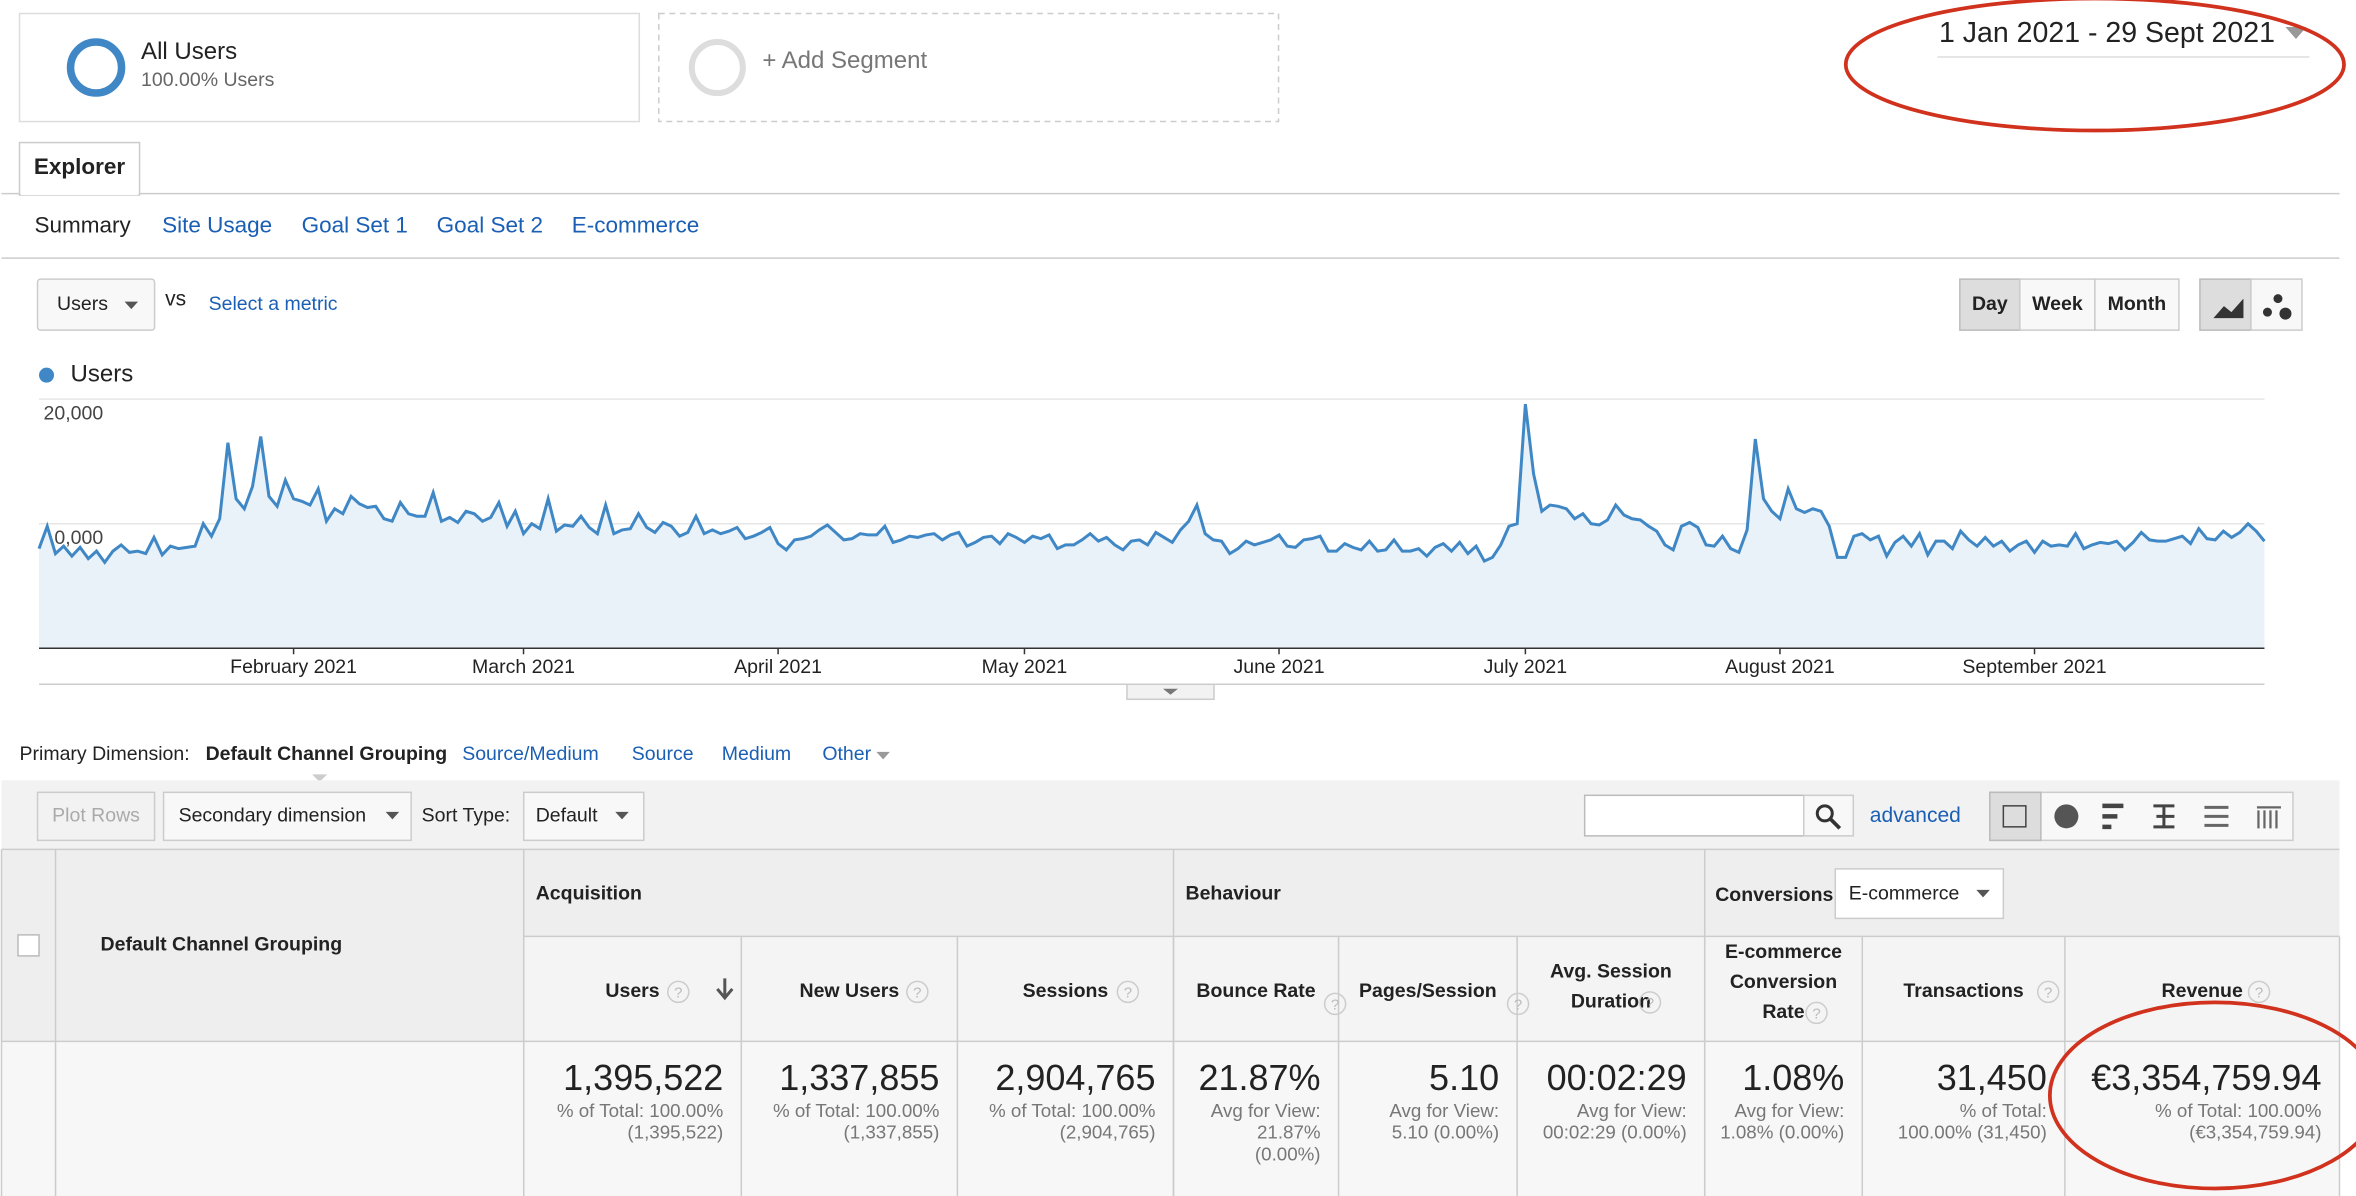  What do you see at coordinates (1611, 972) in the screenshot?
I see `column-header: Avg. Session` at bounding box center [1611, 972].